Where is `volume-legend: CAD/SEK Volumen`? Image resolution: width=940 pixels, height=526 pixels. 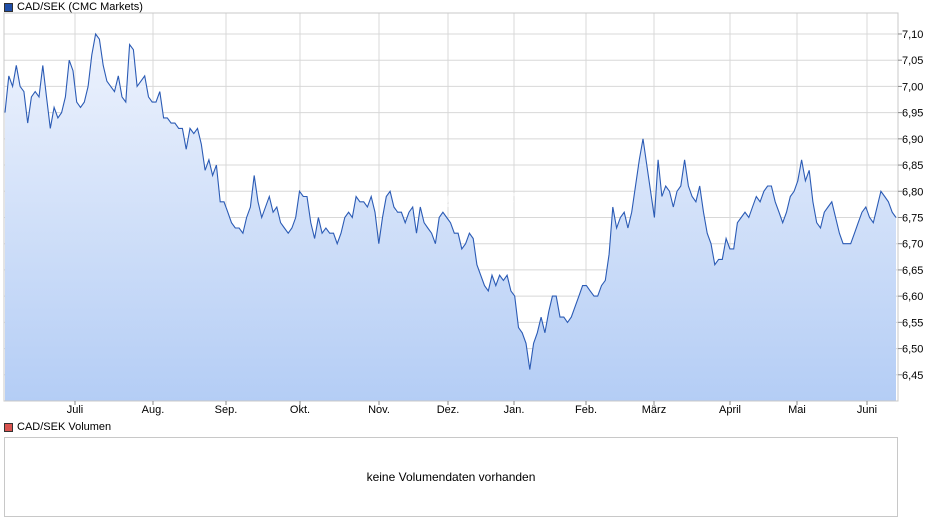
volume-legend: CAD/SEK Volumen is located at coordinates (57, 427).